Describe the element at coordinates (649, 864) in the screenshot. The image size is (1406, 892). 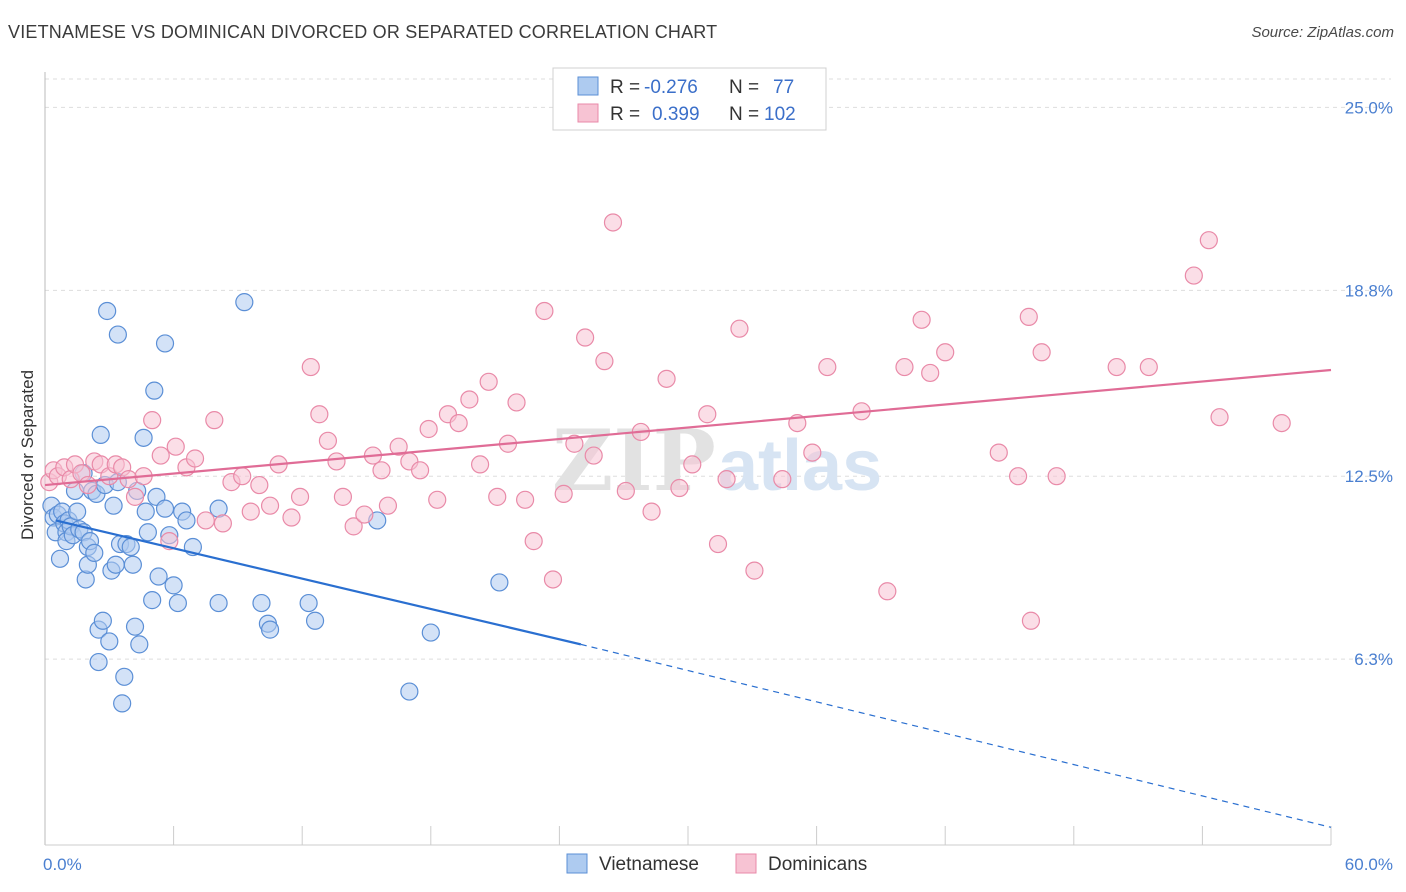
I see `bottom-legend-vietnamese: Vietnamese` at that location.